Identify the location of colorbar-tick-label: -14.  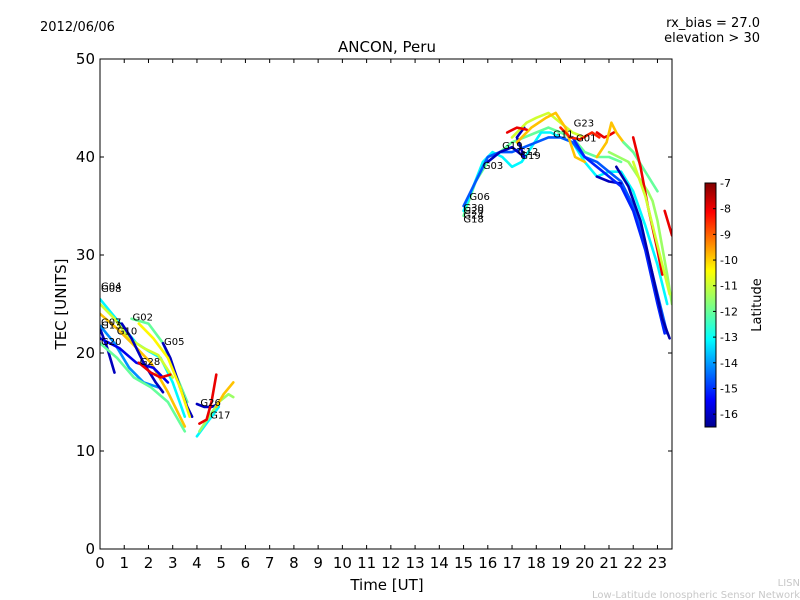
(729, 363).